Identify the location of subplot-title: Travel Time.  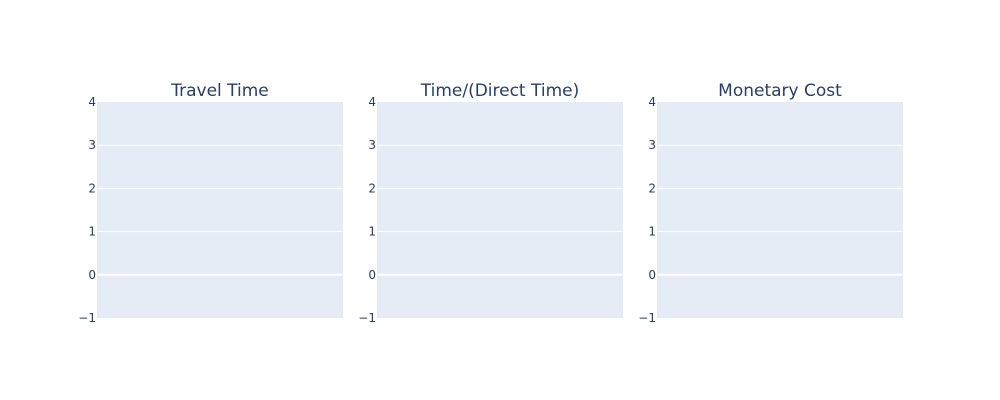
(219, 91).